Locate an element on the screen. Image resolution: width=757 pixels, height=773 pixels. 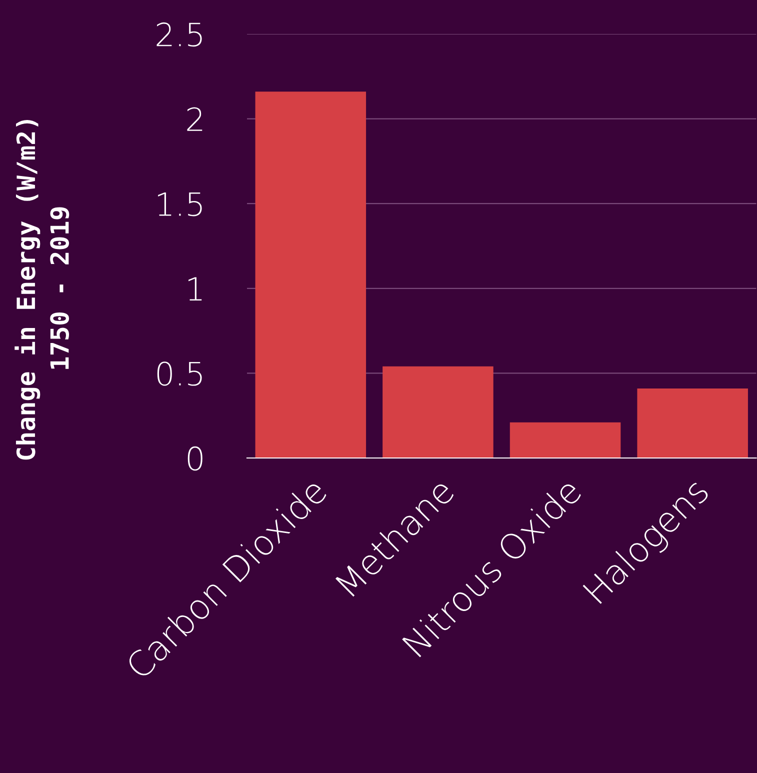
y-tick-label: 0.5 is located at coordinates (179, 374).